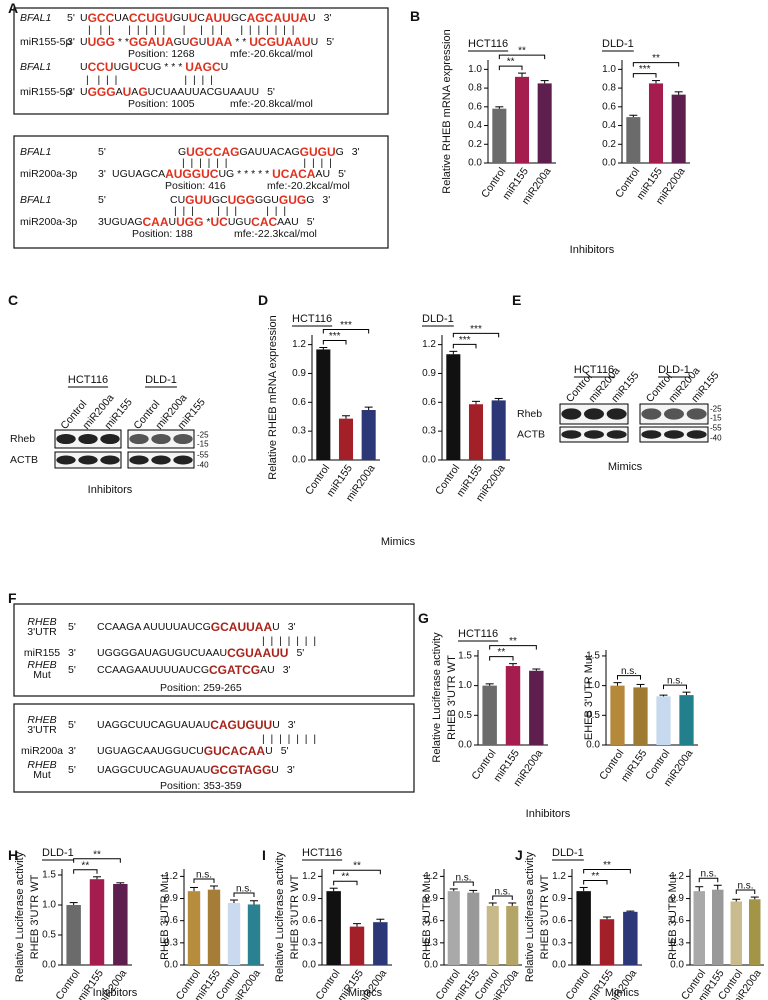 This screenshot has width=768, height=1000. I want to click on y-tick-label: 0.2, so click(475, 144).